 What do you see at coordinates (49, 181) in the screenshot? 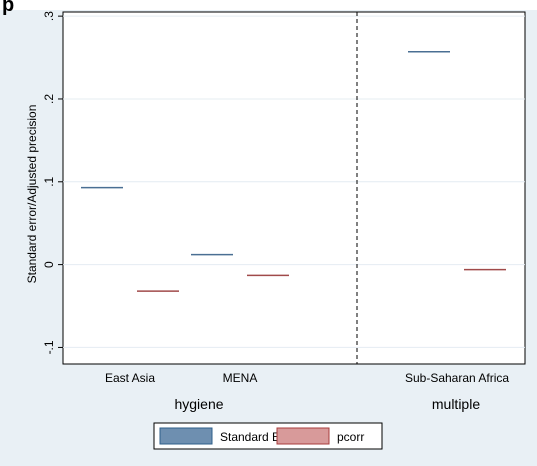
I see `y-tick-label: .1` at bounding box center [49, 181].